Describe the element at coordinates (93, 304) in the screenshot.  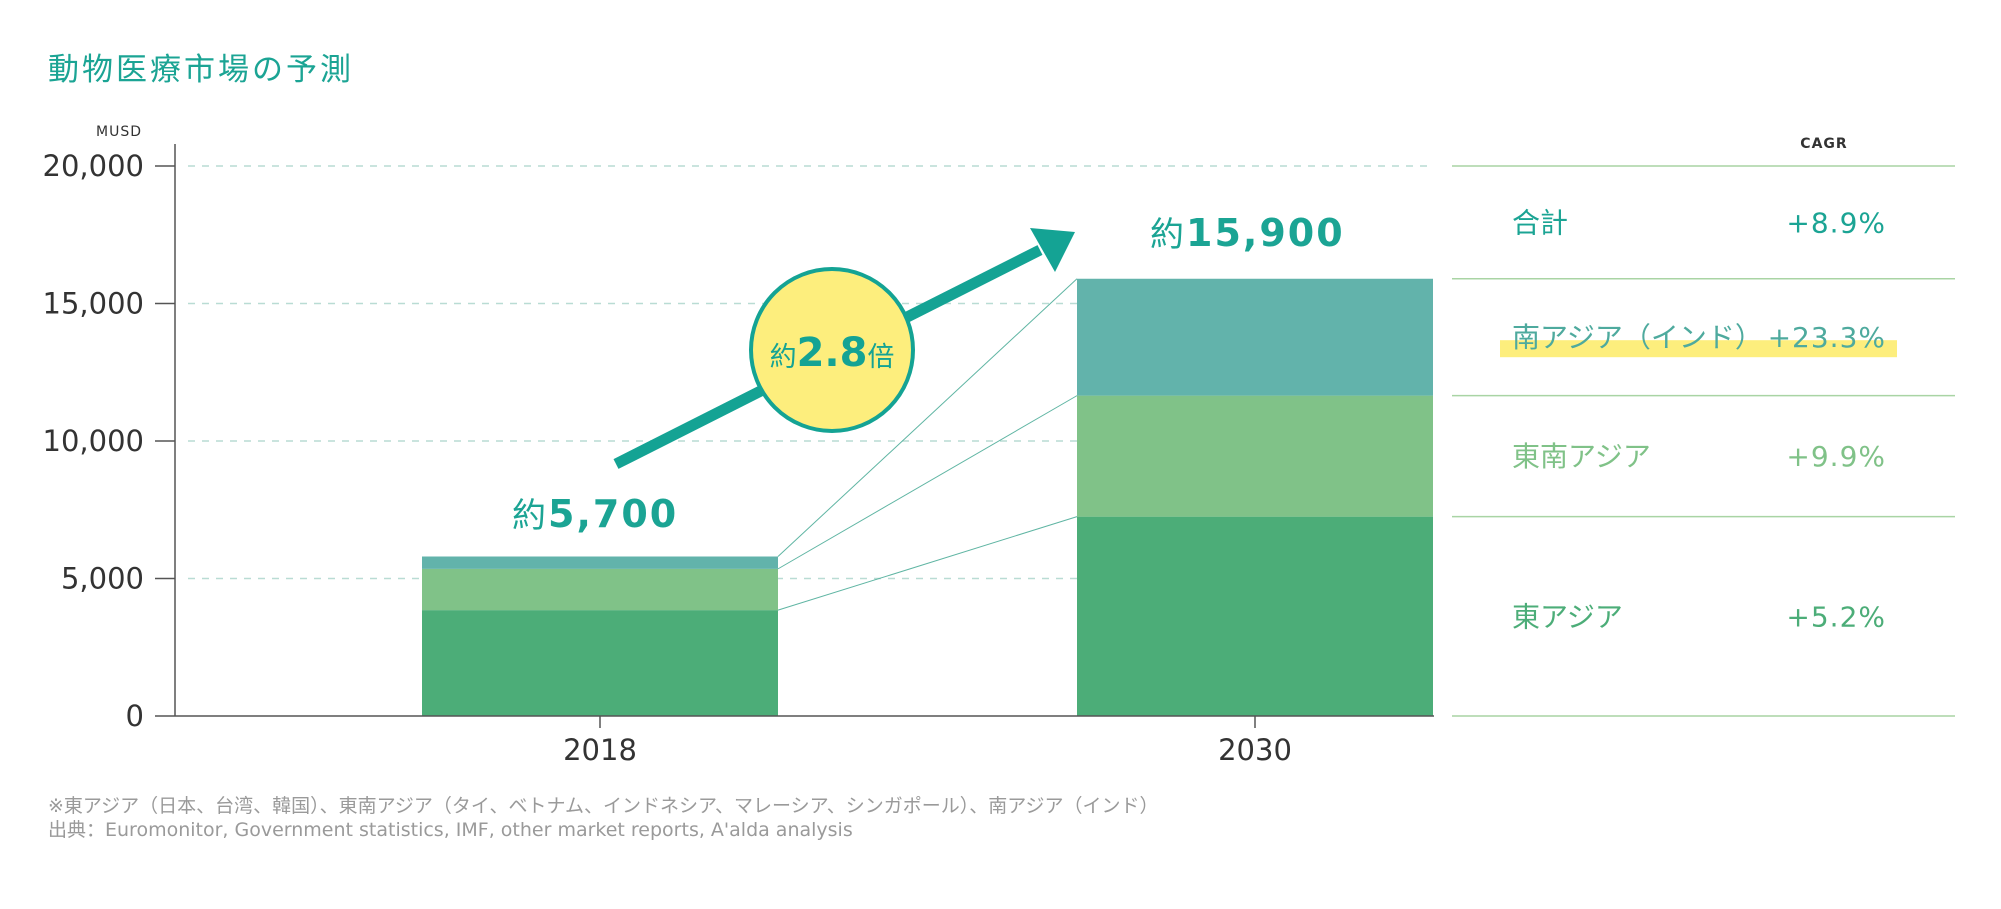
I see `y-tick-label: 15,000` at that location.